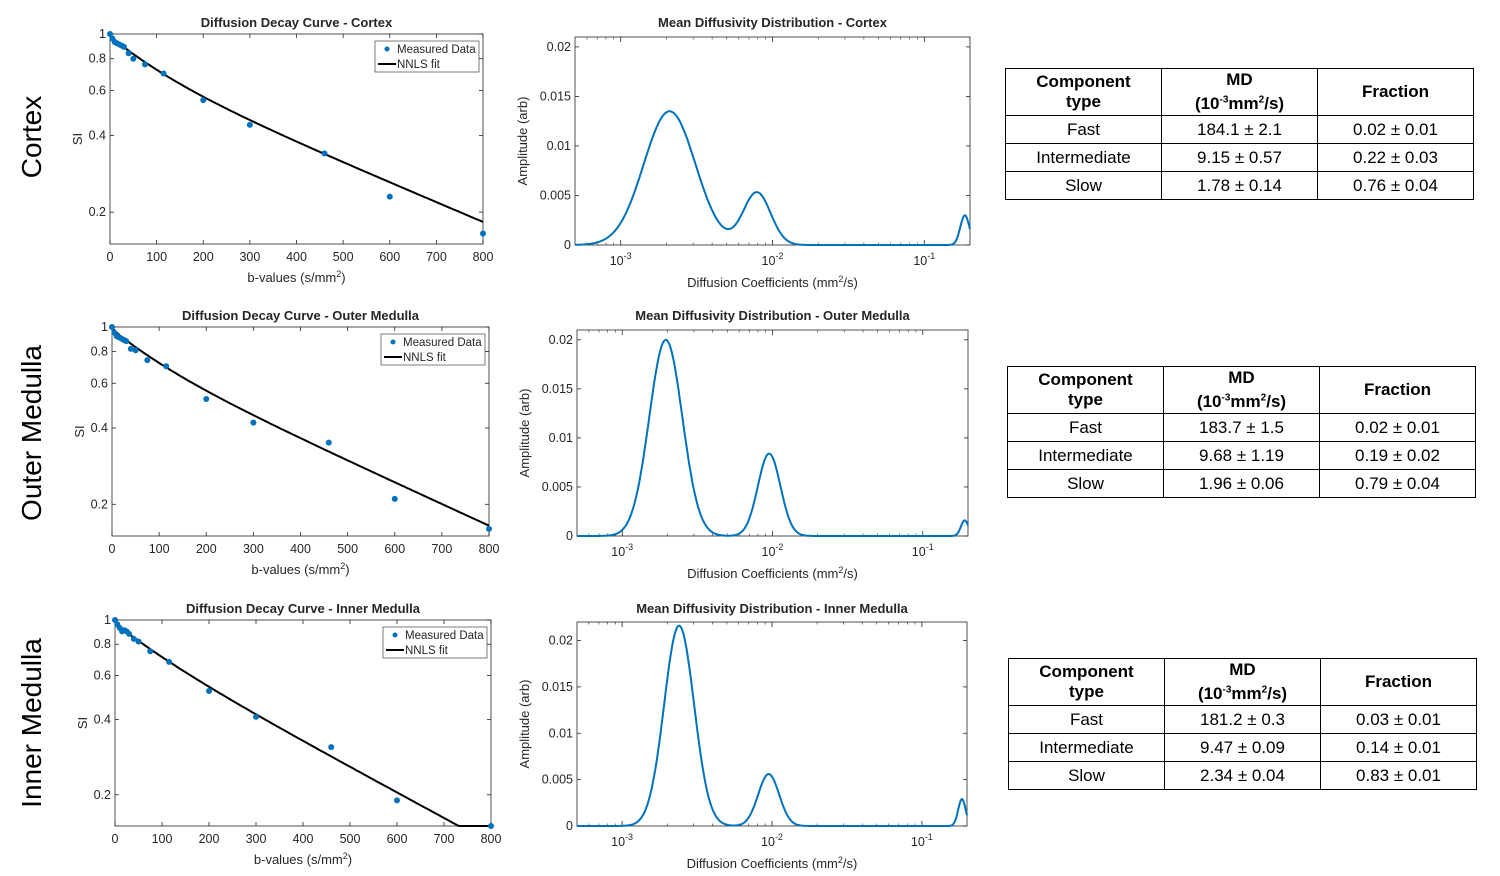 The width and height of the screenshot is (1500, 876). Describe the element at coordinates (97, 212) in the screenshot. I see `y-tick-label: 0.2` at that location.